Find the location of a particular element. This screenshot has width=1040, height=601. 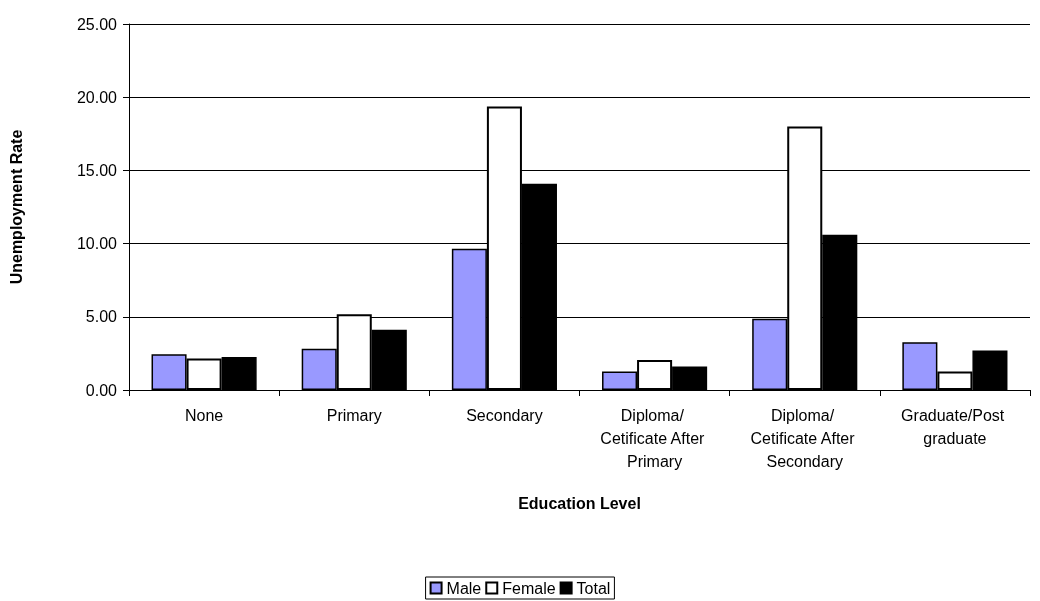

y-tick-label: 15.00 is located at coordinates (97, 170).